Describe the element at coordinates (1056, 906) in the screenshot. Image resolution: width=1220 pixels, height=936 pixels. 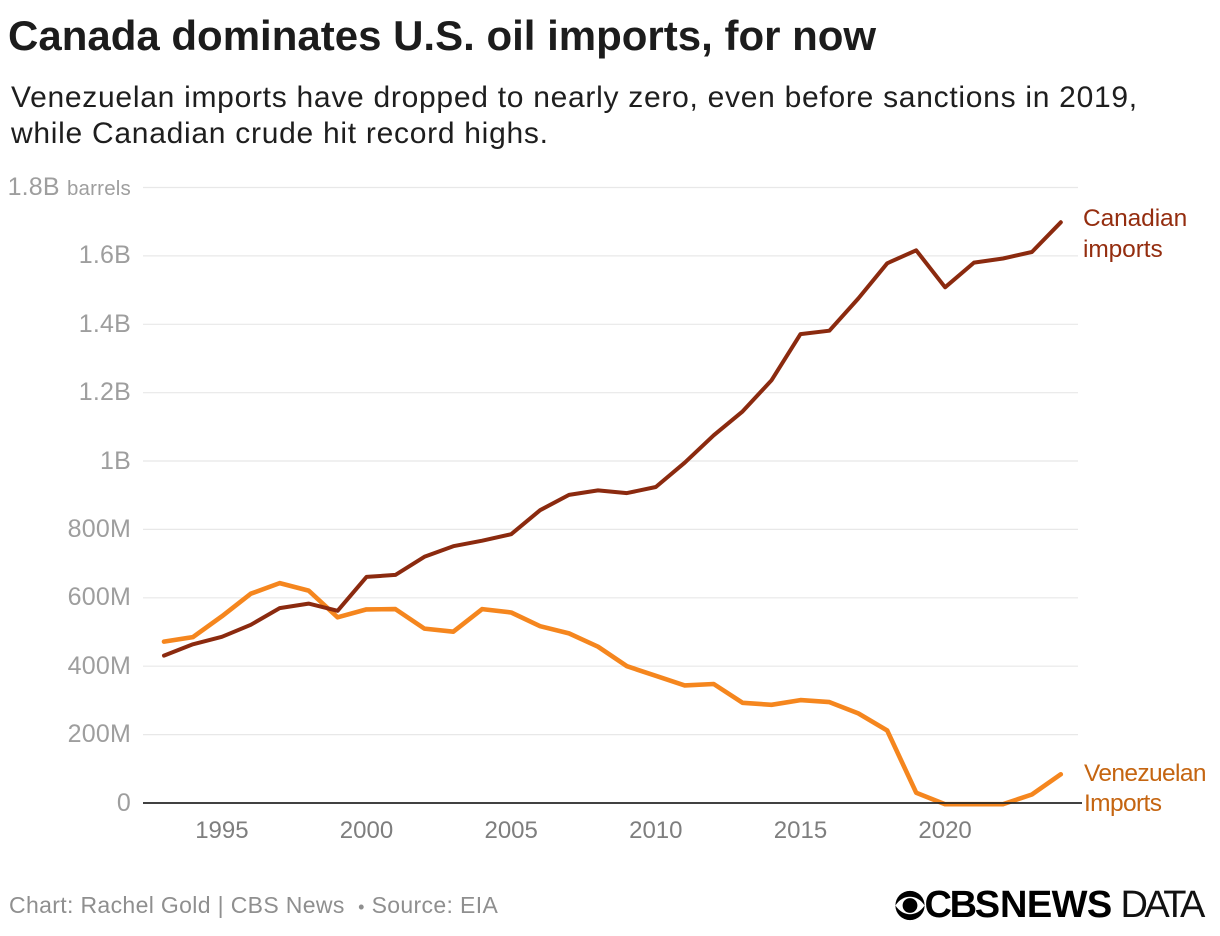
I see `svg-text: NEWS` at that location.